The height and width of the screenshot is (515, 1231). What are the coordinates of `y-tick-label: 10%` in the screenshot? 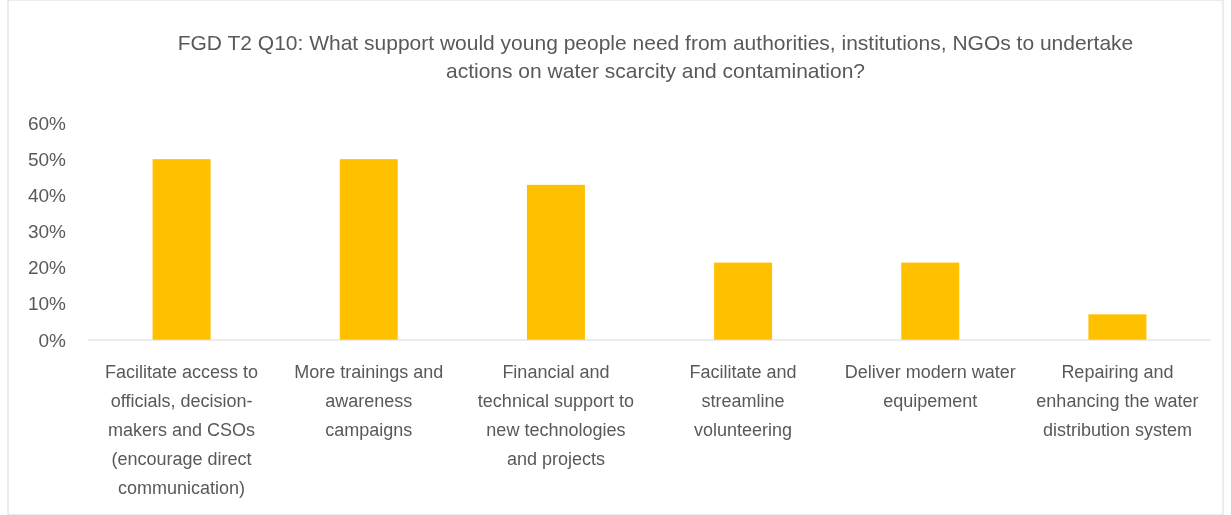 It's located at (47, 304).